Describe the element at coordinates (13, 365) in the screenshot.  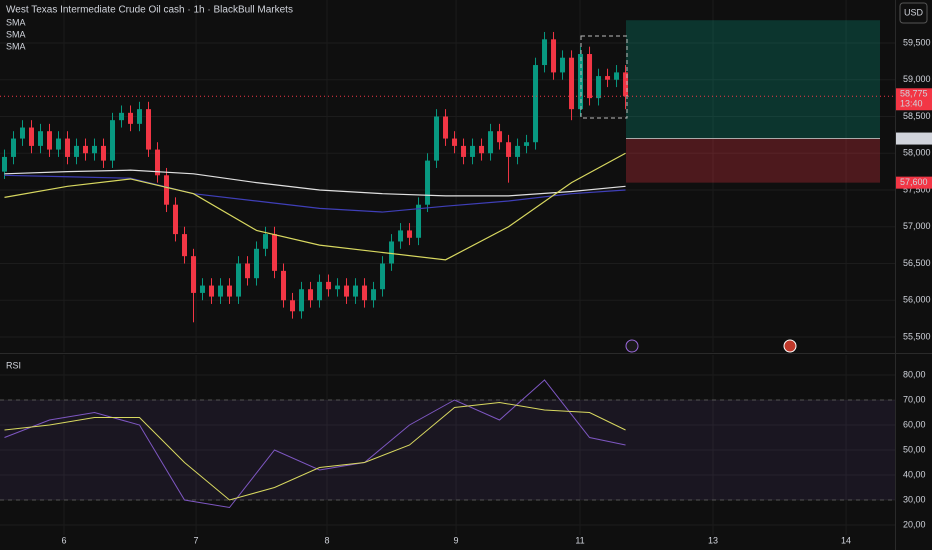
I see `pane-title: RSI` at that location.